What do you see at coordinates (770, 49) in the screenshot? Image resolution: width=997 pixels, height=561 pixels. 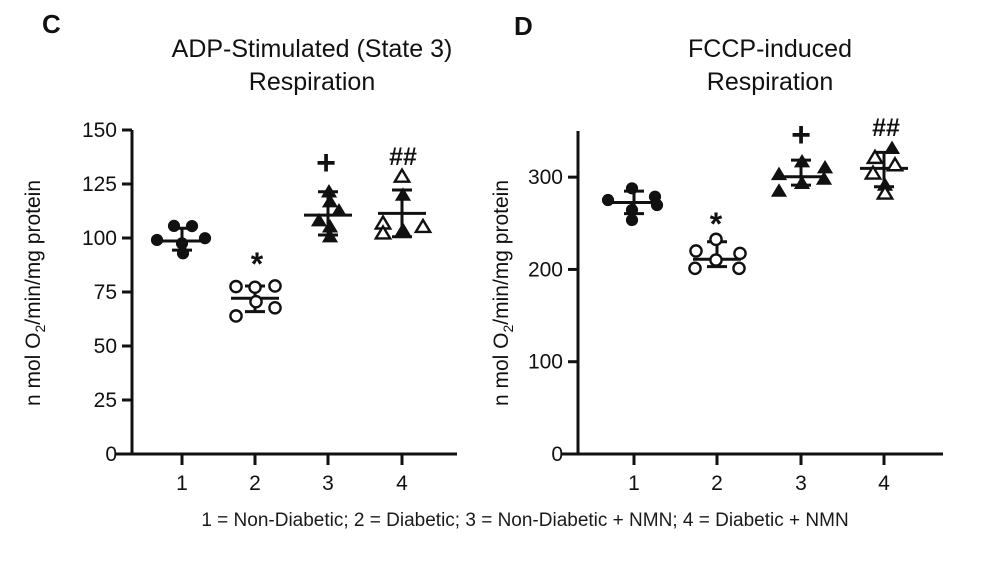 I see `chart-title-line1: FCCP-induced` at bounding box center [770, 49].